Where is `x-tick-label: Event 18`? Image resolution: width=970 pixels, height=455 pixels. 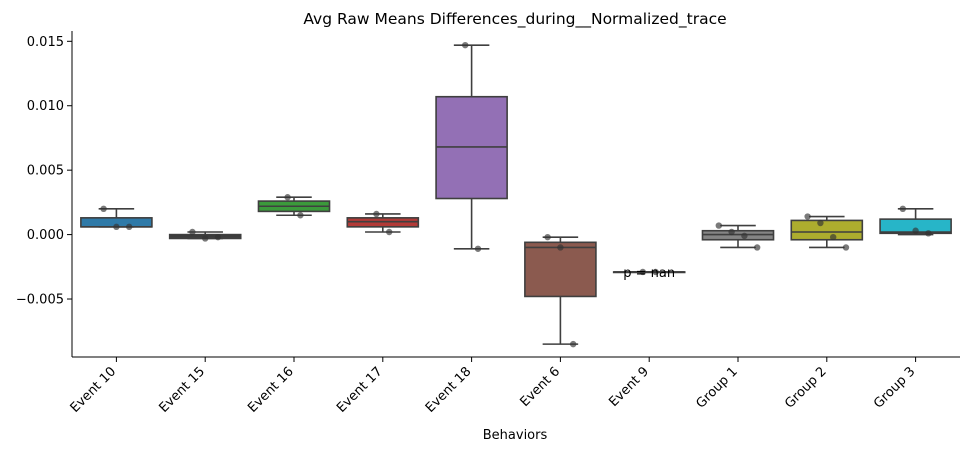
x-tick-label: Event 18 is located at coordinates (449, 390).